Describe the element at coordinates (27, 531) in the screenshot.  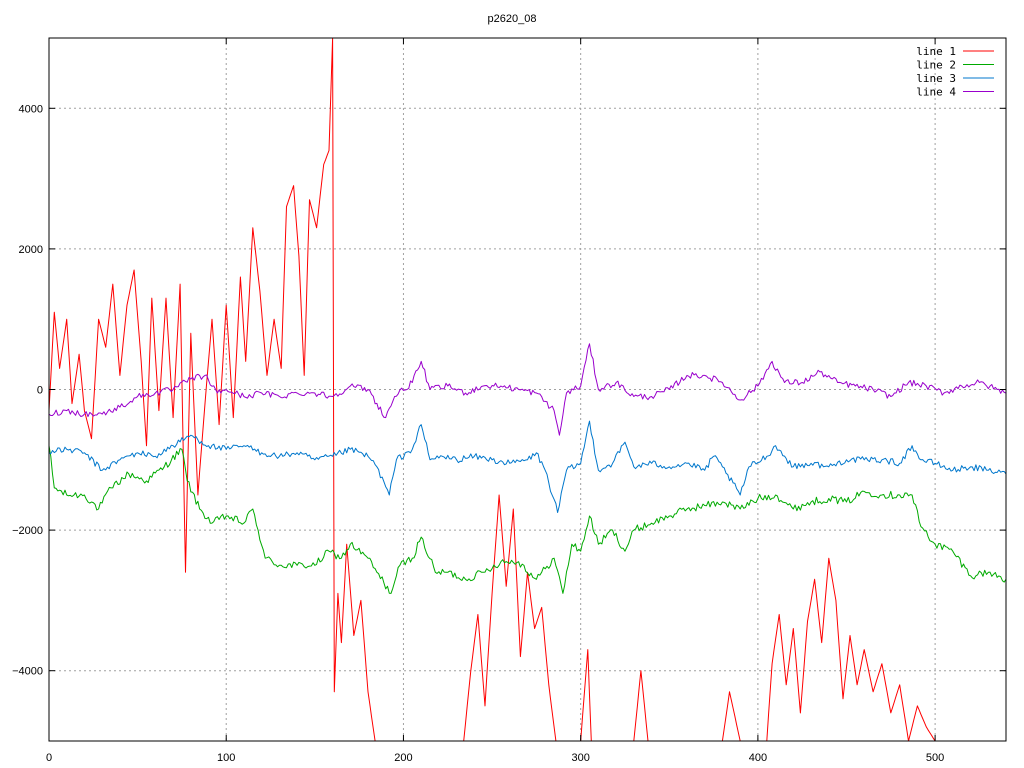
I see `y-tick-label: −2000` at that location.